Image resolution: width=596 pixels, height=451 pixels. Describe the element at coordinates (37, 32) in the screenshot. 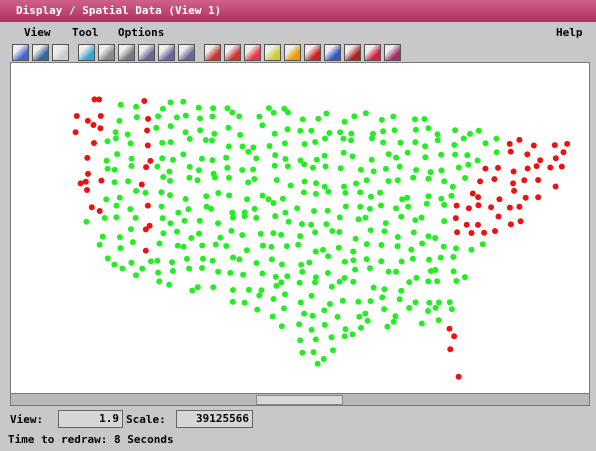

I see `menu-item: View` at that location.